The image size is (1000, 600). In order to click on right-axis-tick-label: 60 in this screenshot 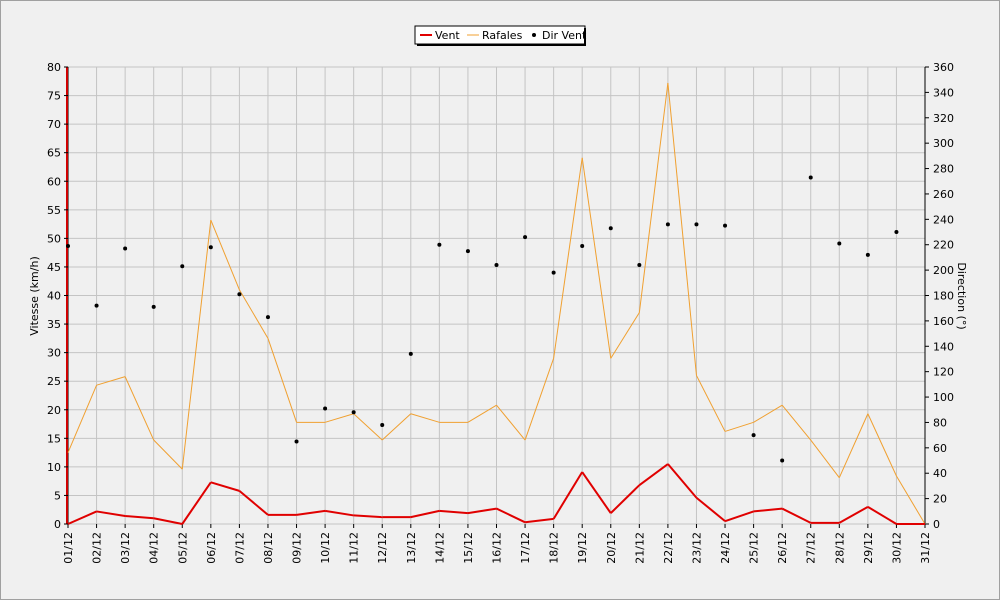, I will do `click(940, 448)`.